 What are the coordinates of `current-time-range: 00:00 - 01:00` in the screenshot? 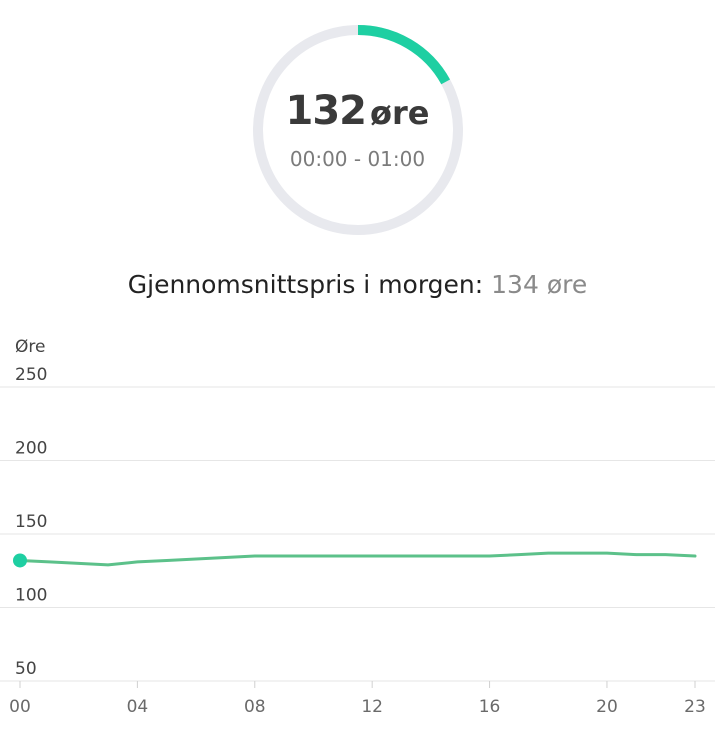 It's located at (357, 159).